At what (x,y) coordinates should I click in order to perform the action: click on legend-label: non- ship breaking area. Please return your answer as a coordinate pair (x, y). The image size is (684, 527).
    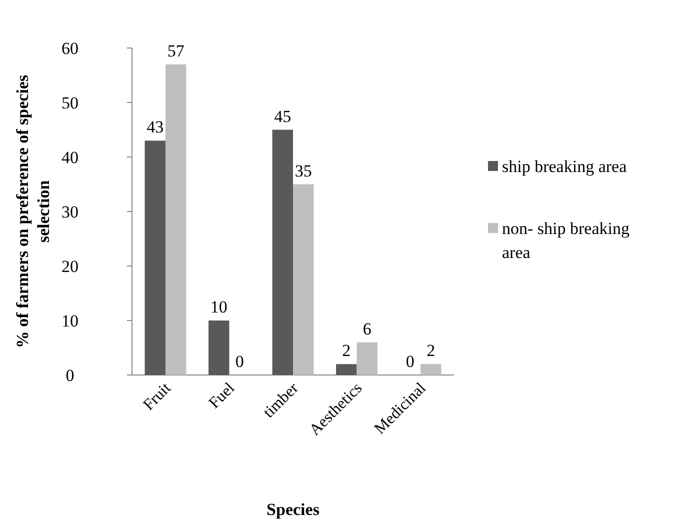
    Looking at the image, I should click on (566, 240).